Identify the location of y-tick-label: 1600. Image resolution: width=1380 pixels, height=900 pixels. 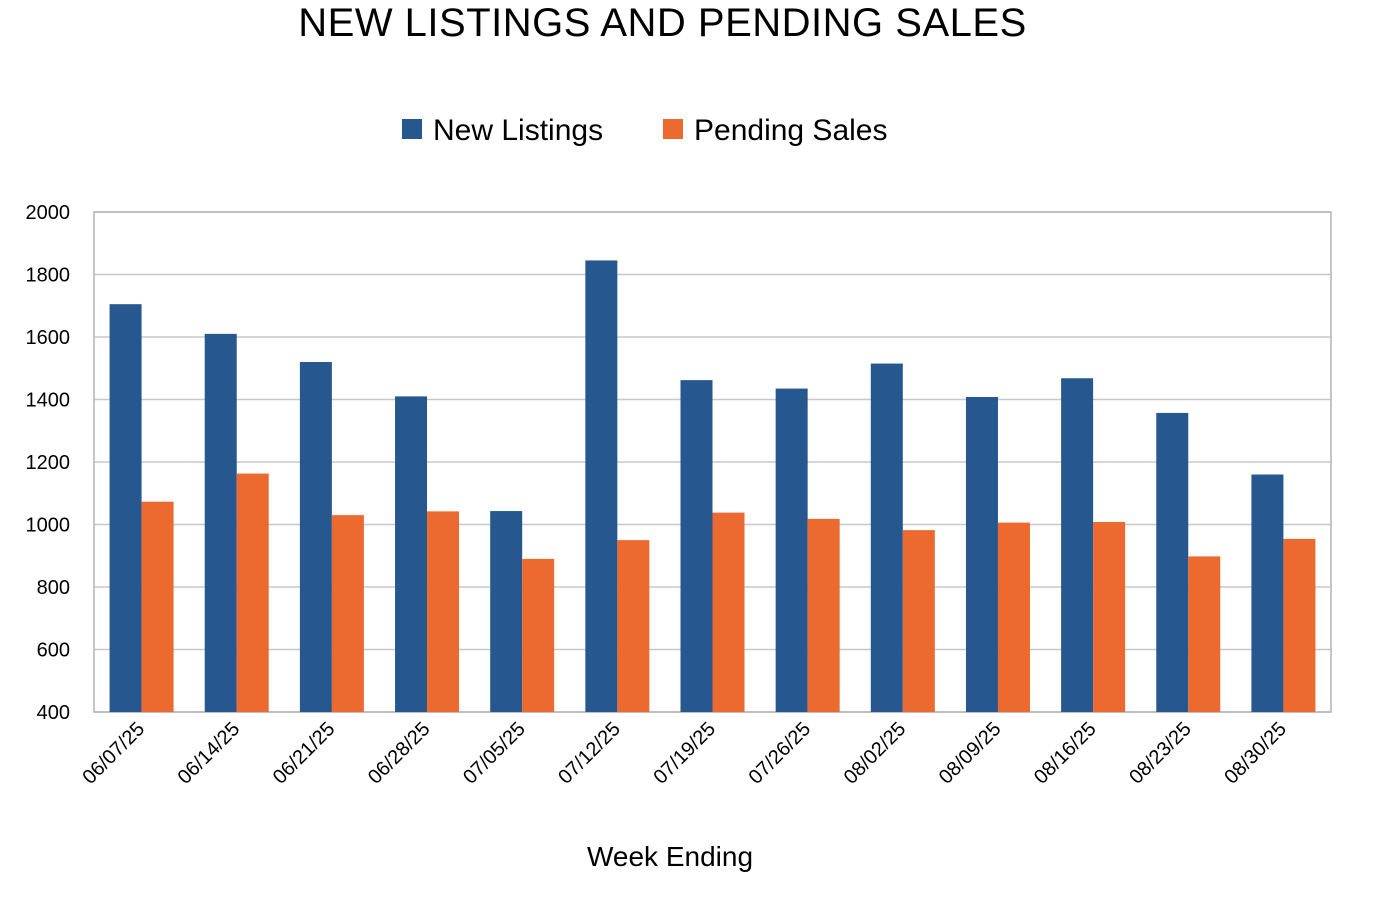
(48, 338).